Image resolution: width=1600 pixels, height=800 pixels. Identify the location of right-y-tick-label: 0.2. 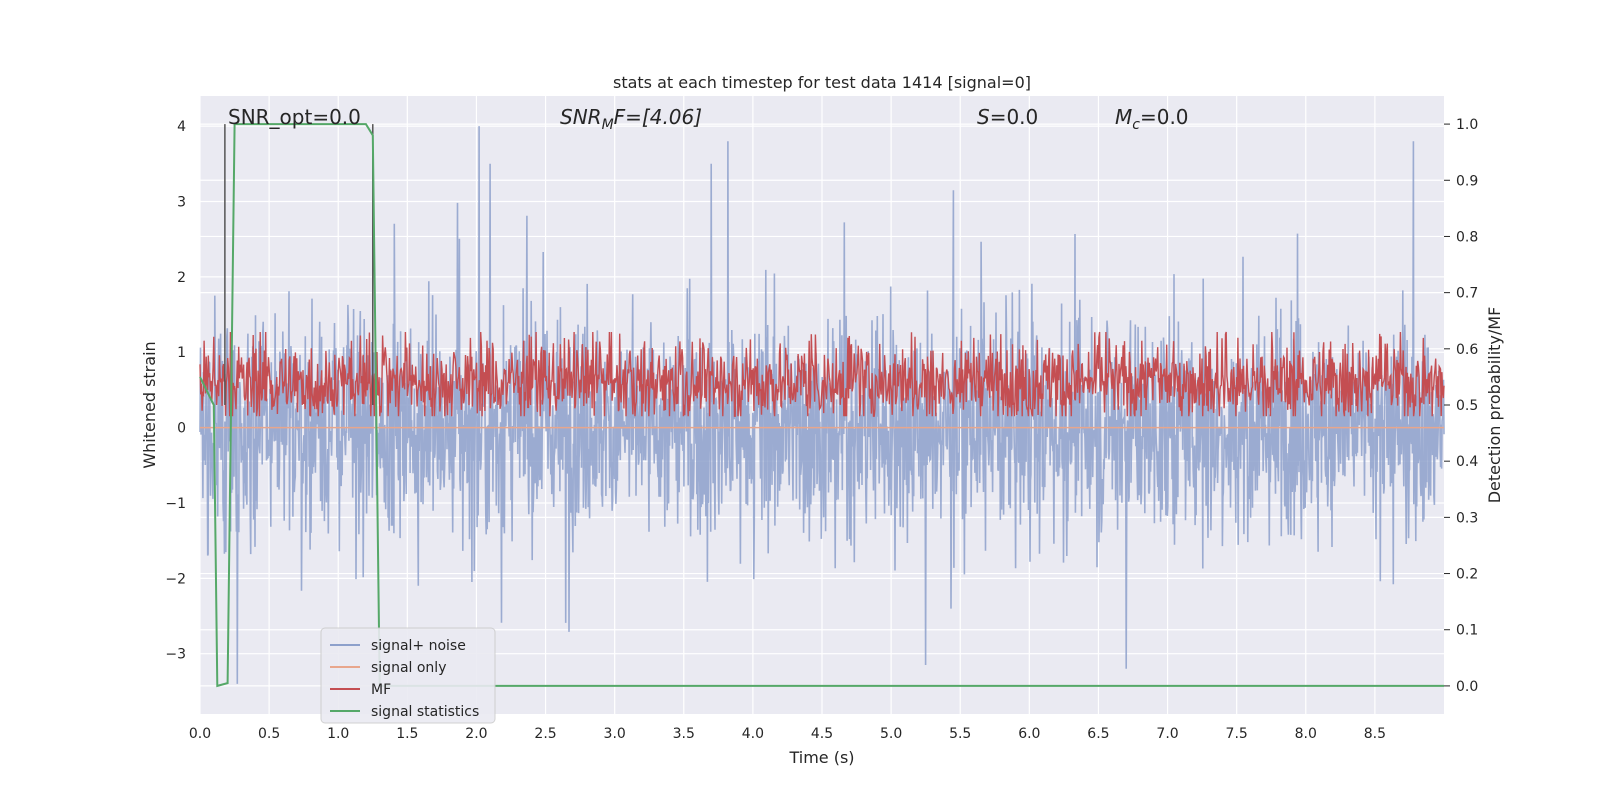
(1467, 575).